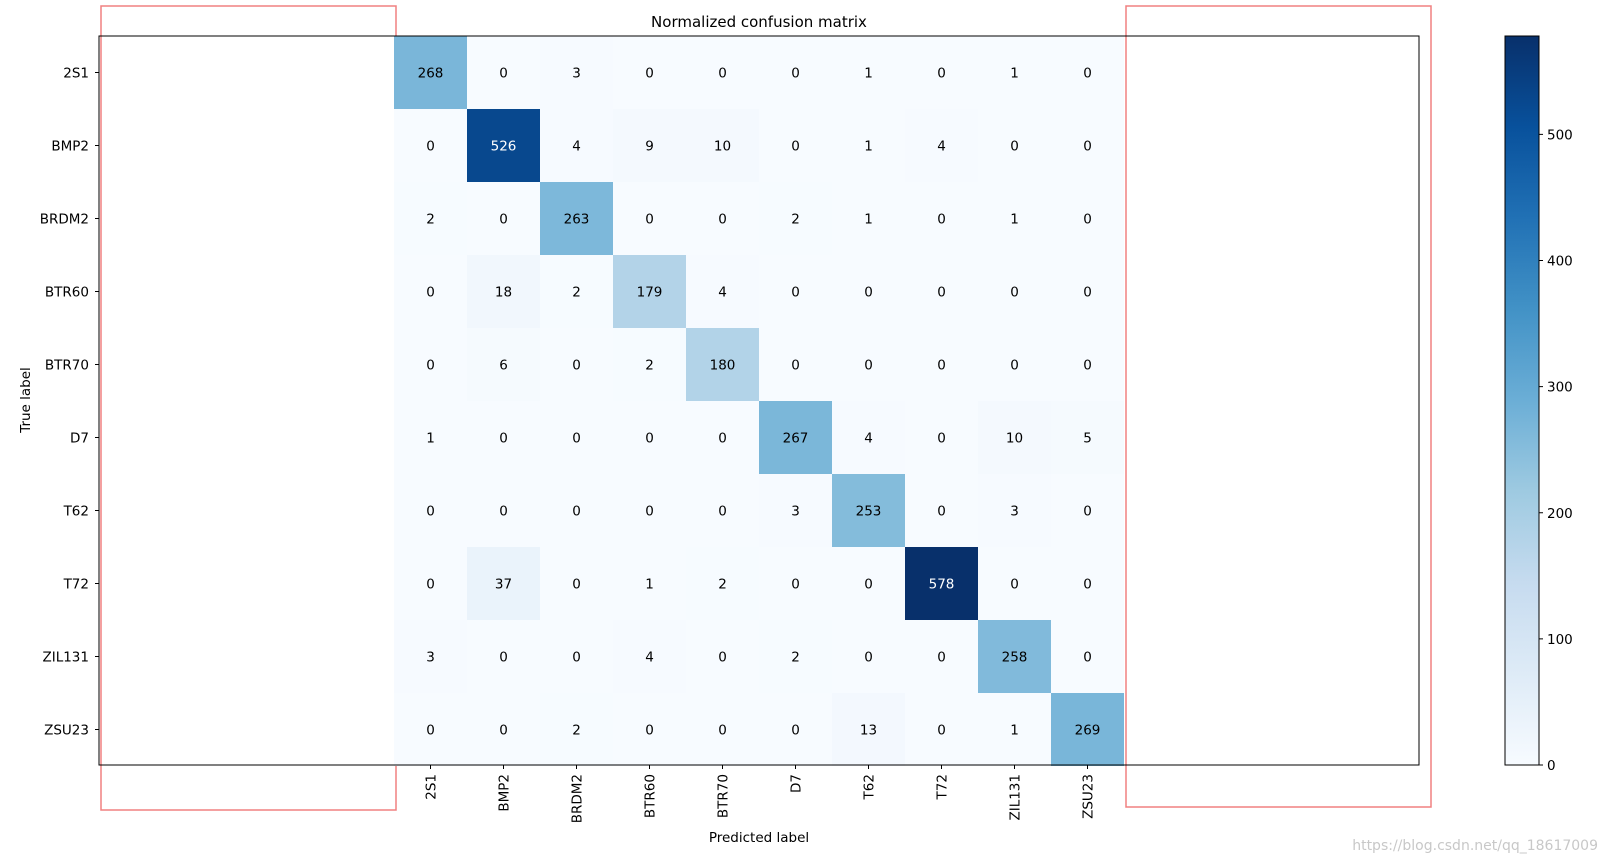  What do you see at coordinates (649, 729) in the screenshot?
I see `heatmap-cell-ZSU23-BTR60` at bounding box center [649, 729].